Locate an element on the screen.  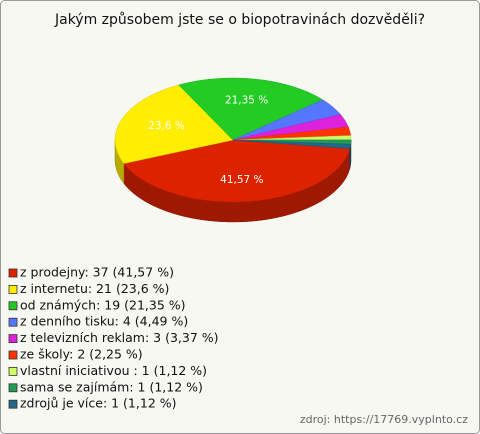
source: zdroj: https://17769.vyplnto.cz is located at coordinates (384, 419).